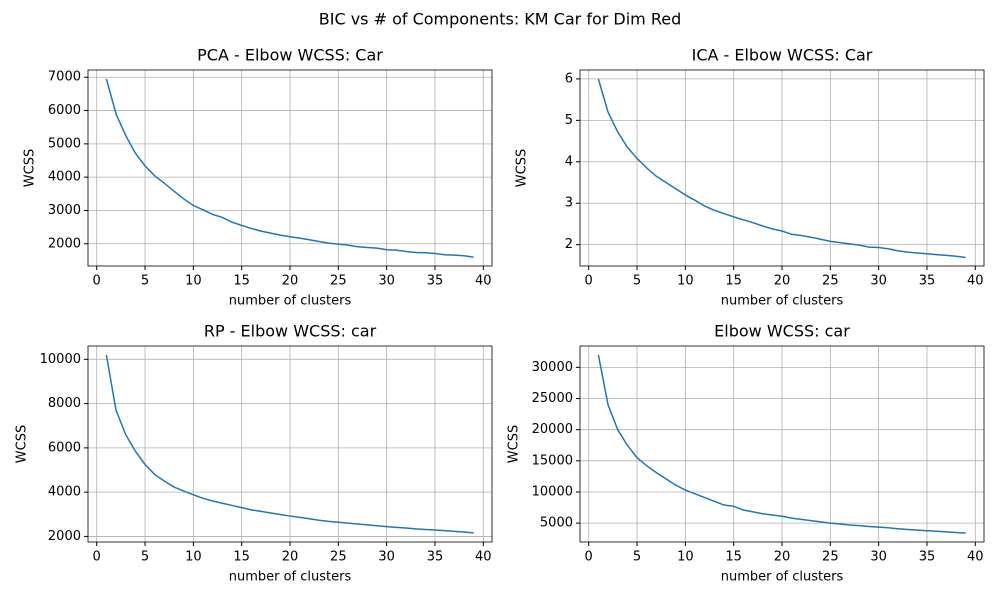 The width and height of the screenshot is (1000, 600). What do you see at coordinates (569, 161) in the screenshot?
I see `y-tick-label: 4` at bounding box center [569, 161].